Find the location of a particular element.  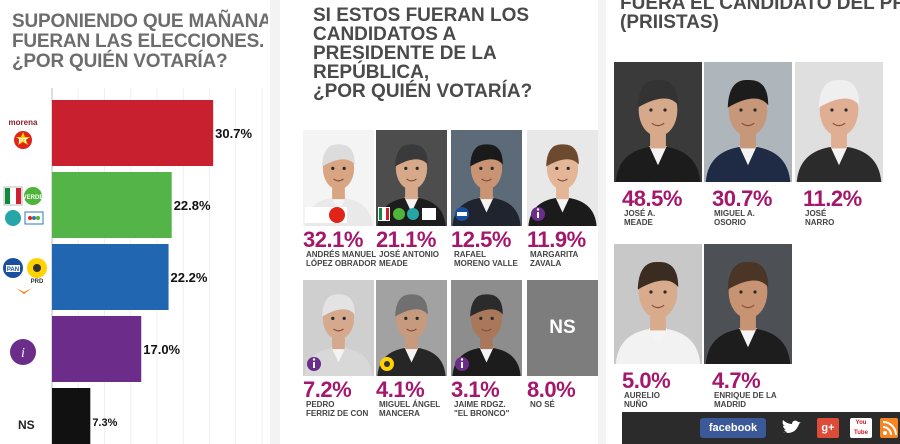

pri-candidate-name-line: MEADE is located at coordinates (638, 222).